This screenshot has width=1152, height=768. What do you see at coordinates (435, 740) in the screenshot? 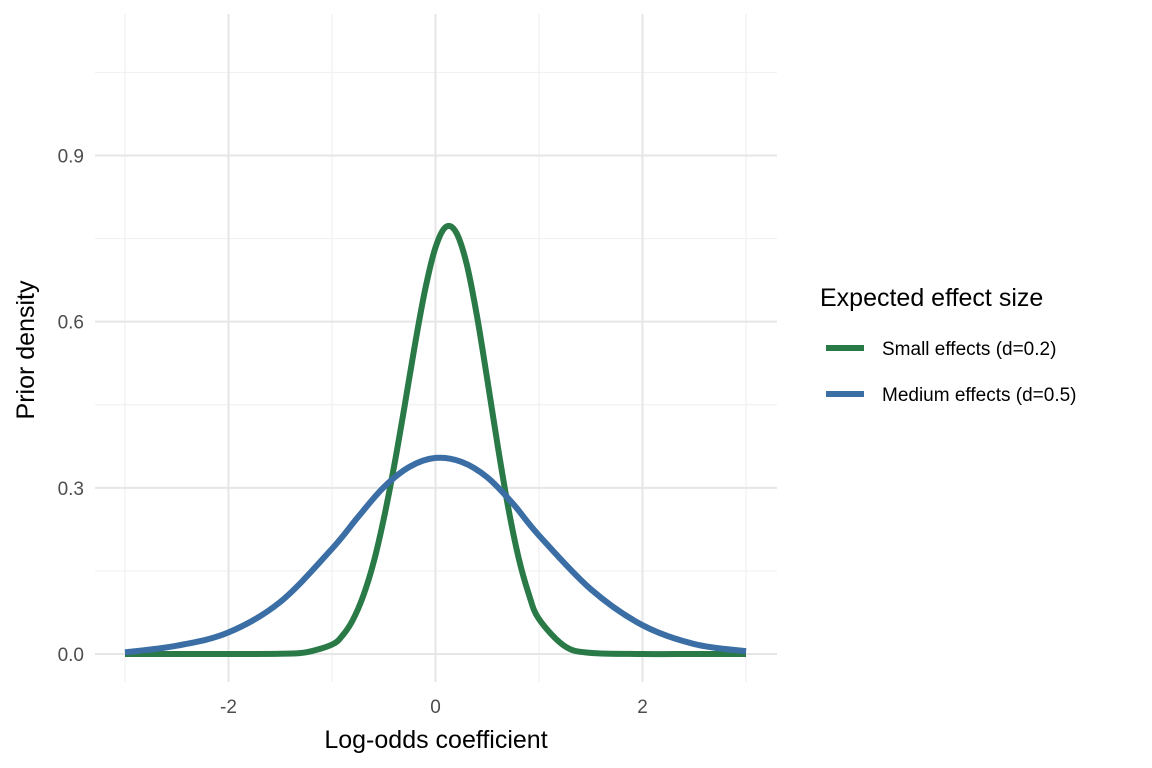
I see `x-axis-title: Log-odds coefficient` at bounding box center [435, 740].